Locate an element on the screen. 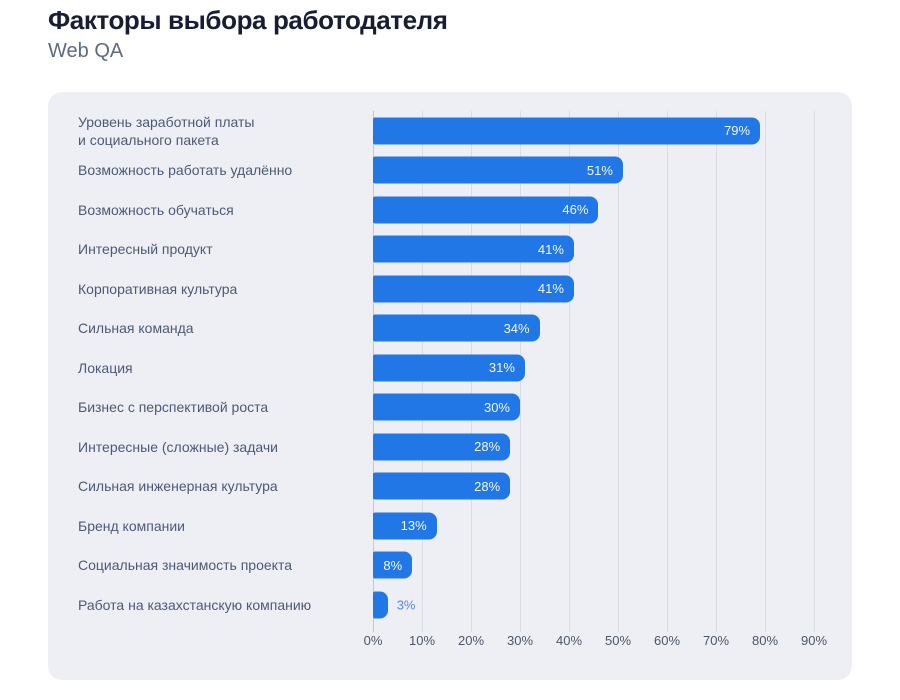  axis-tick-label: 80% is located at coordinates (765, 640).